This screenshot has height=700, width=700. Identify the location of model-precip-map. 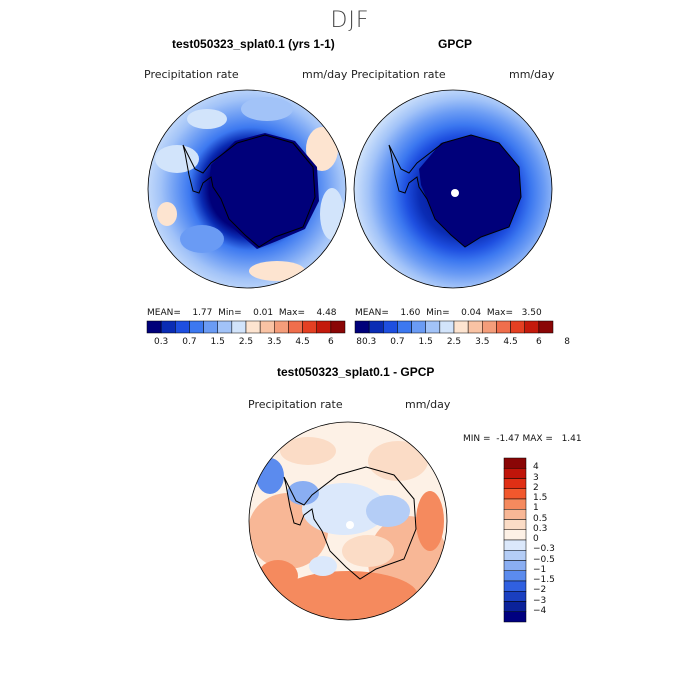
(247, 189).